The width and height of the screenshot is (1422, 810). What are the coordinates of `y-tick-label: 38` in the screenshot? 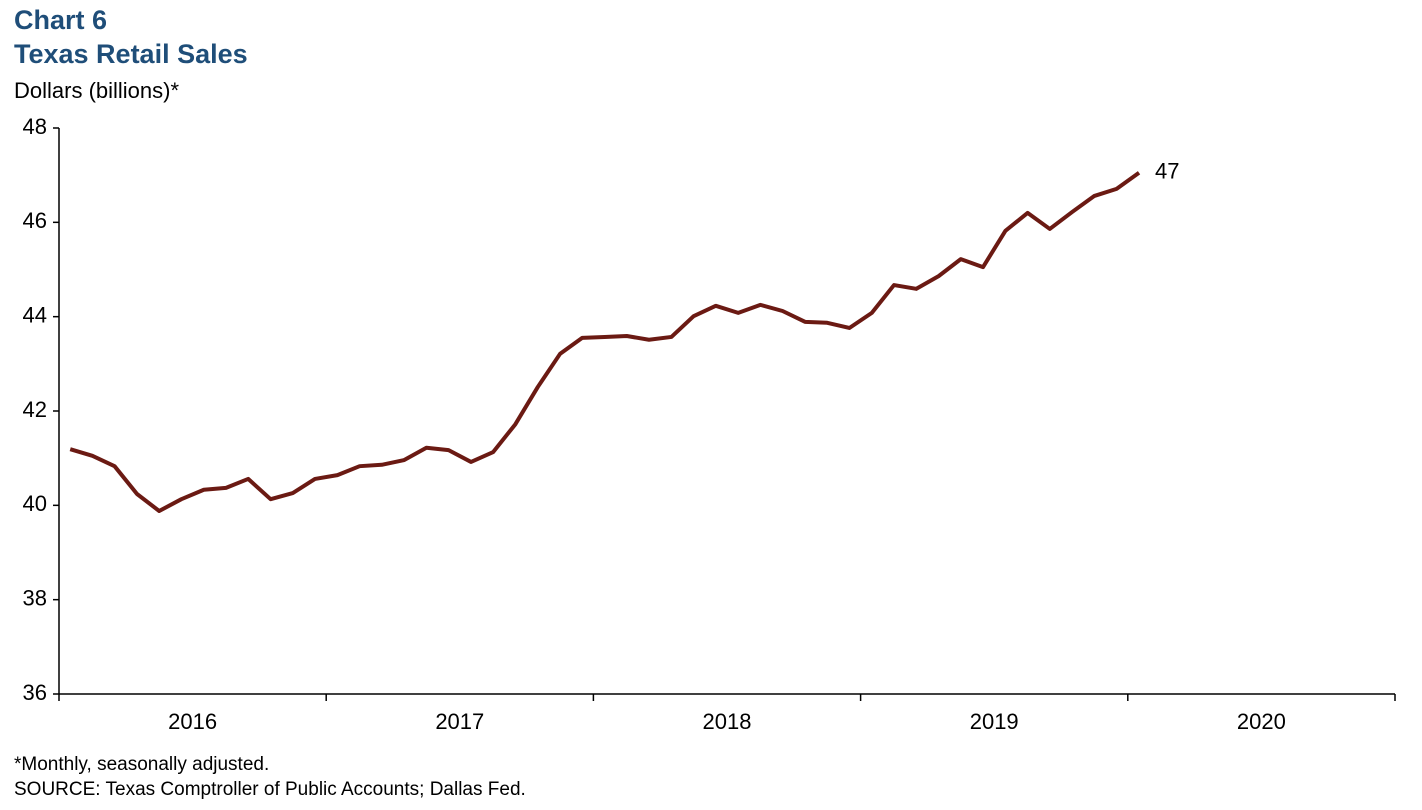 It's located at (35, 597).